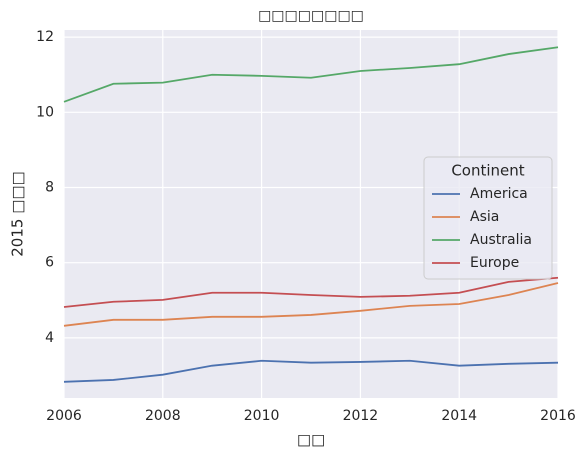  What do you see at coordinates (311, 440) in the screenshot?
I see `x-axis-label: □□` at bounding box center [311, 440].